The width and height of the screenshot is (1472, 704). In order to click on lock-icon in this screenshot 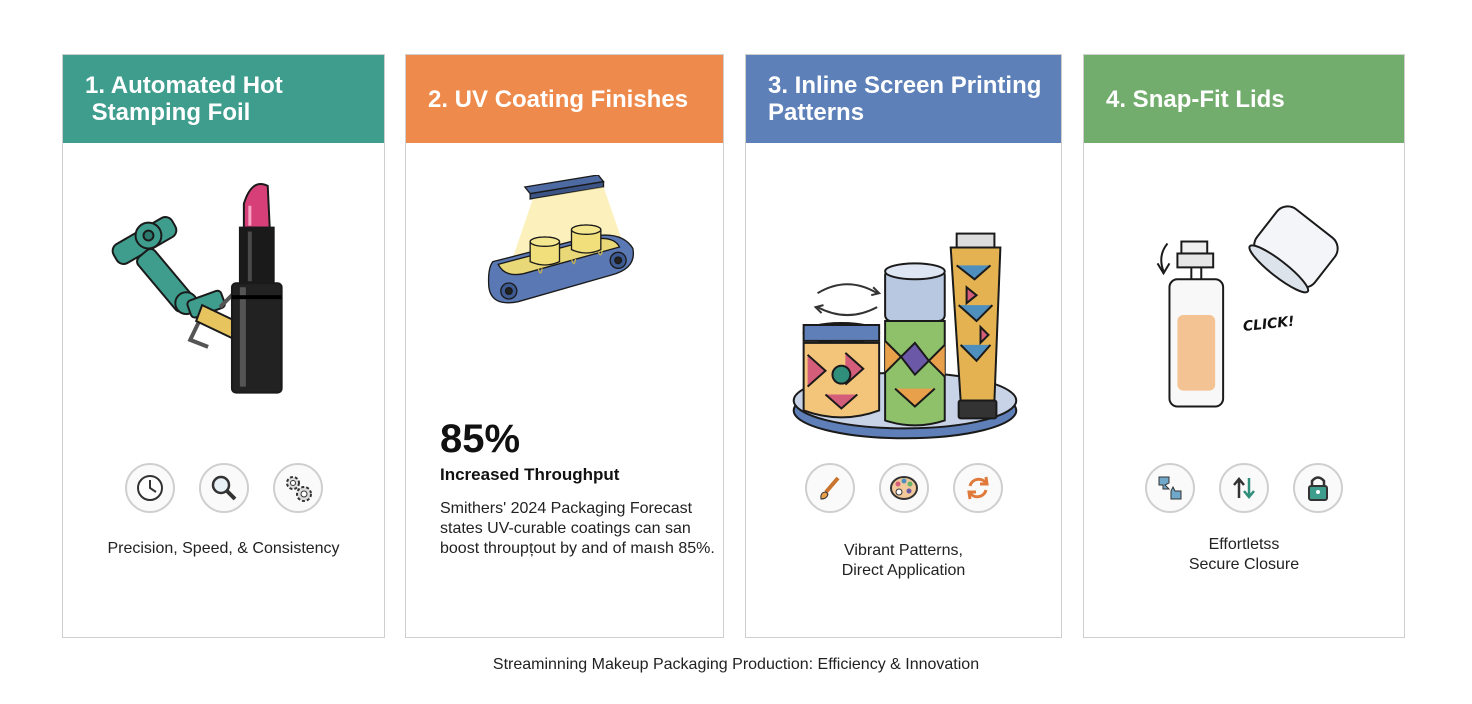, I will do `click(1318, 488)`.